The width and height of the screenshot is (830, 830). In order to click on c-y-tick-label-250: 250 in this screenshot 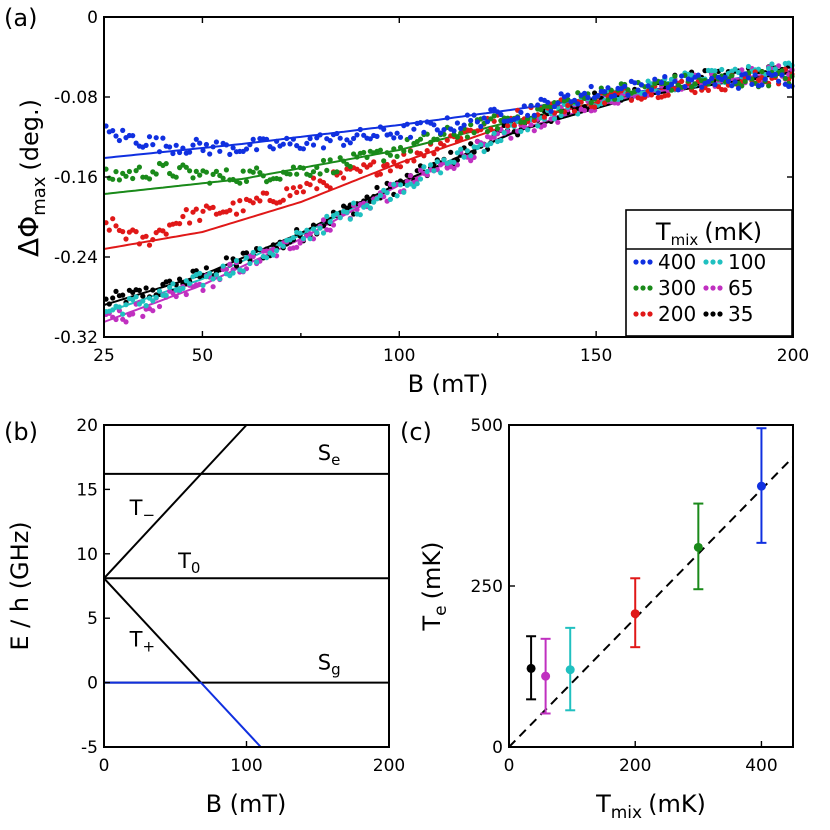, I will do `click(487, 587)`.